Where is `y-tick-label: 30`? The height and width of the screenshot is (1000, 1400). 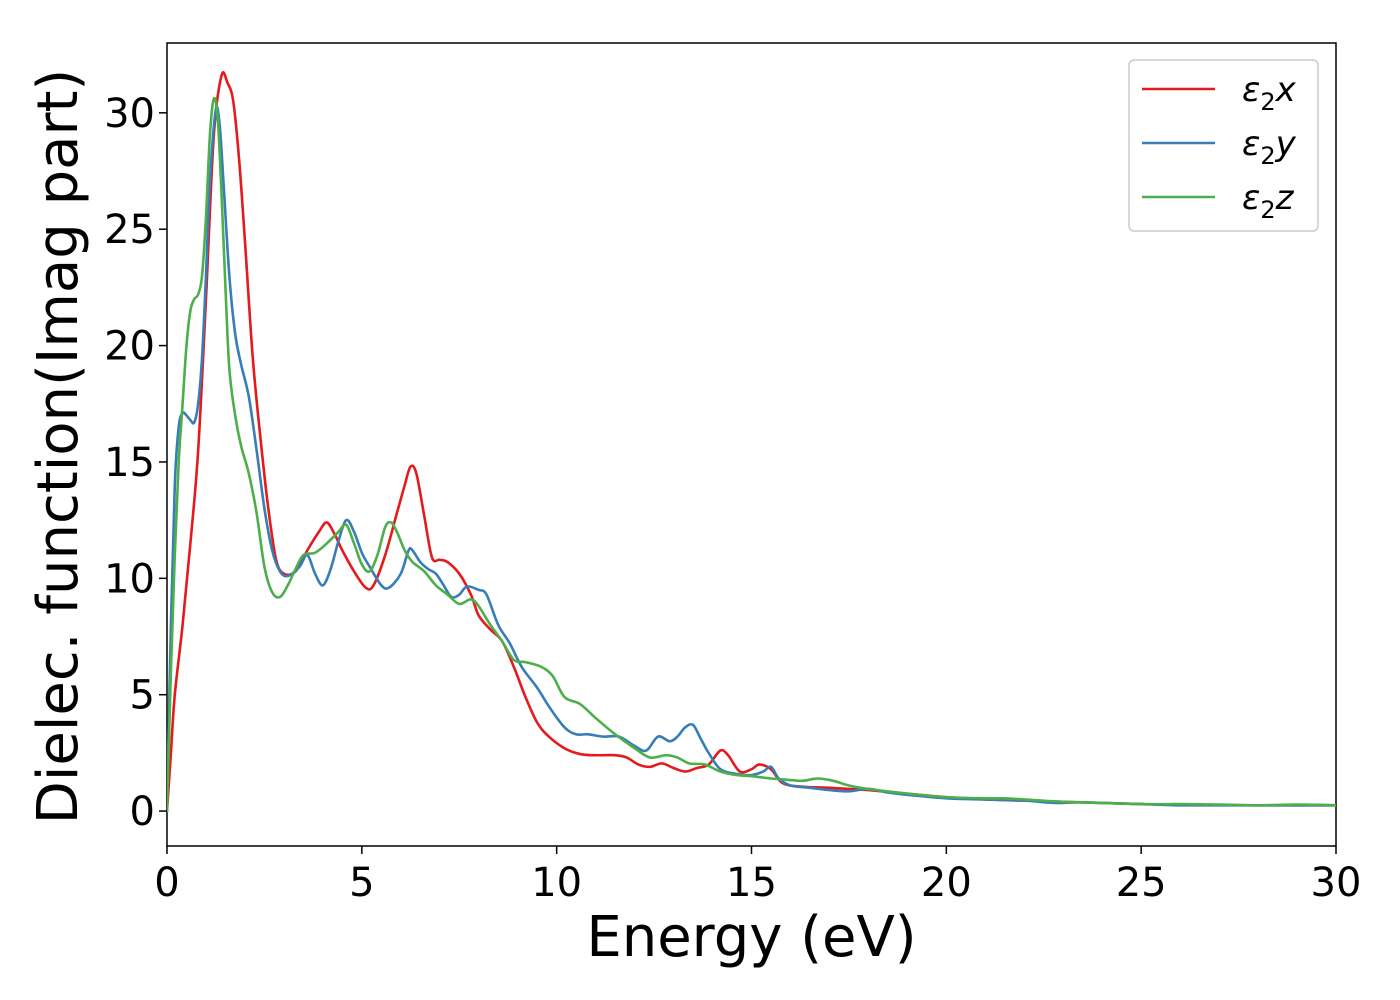
y-tick-label: 30 is located at coordinates (129, 114).